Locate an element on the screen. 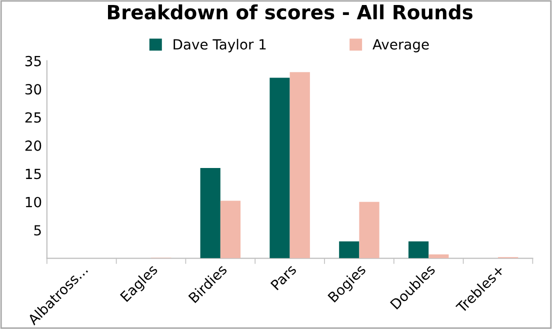  legend-label: Average is located at coordinates (400, 45).